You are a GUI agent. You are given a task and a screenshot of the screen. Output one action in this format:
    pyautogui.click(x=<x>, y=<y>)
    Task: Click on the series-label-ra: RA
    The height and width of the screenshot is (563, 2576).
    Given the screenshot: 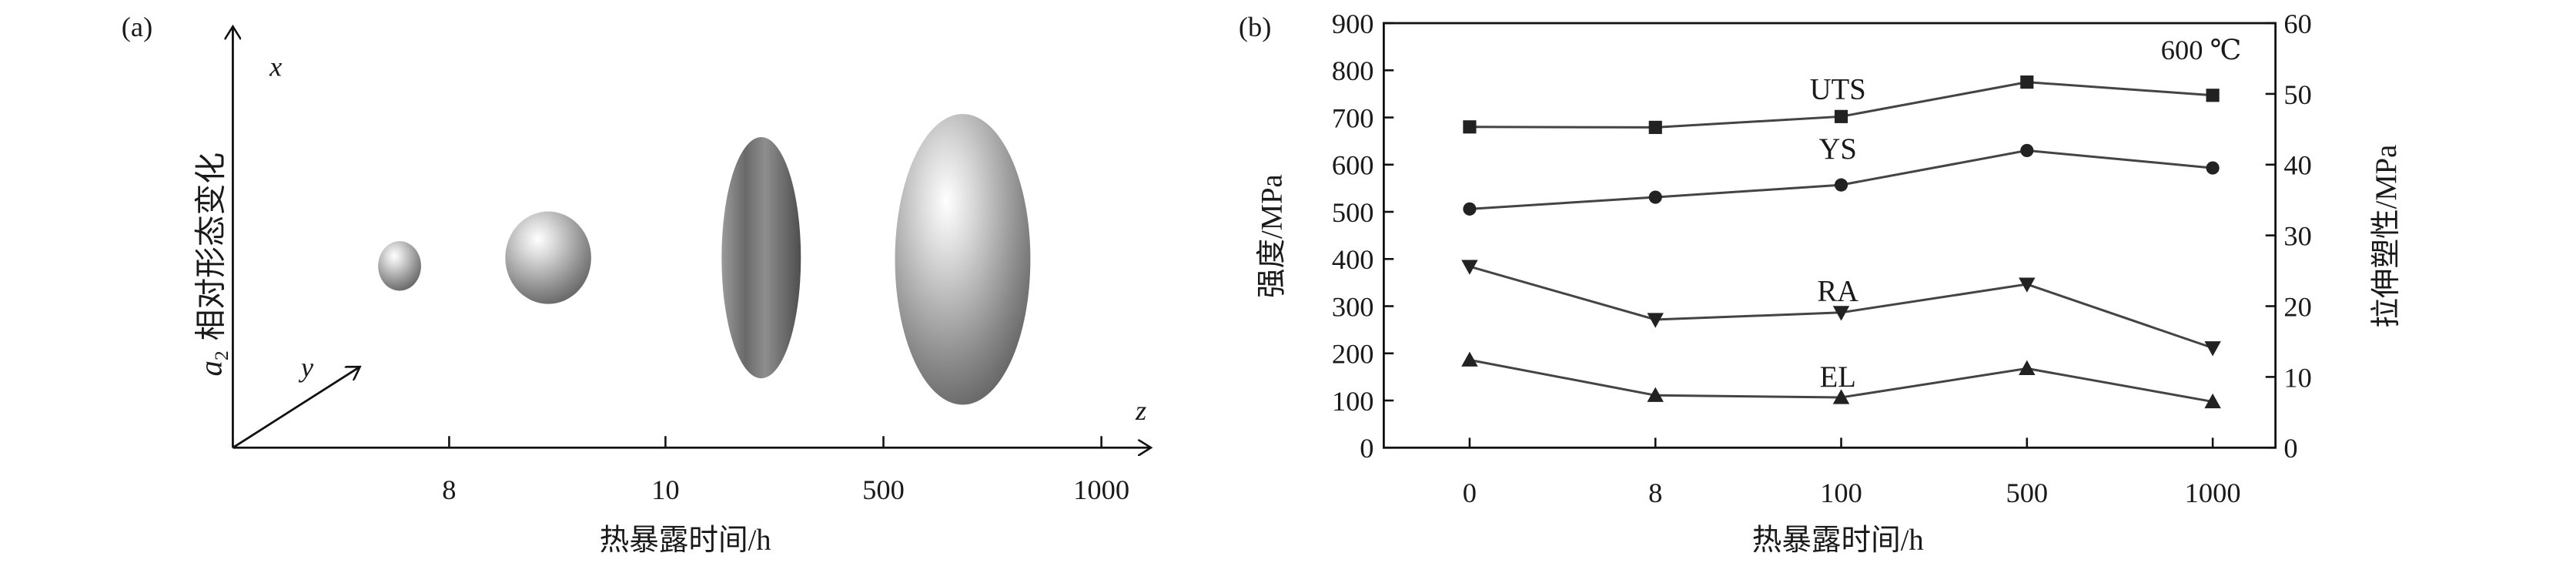 What is the action you would take?
    pyautogui.click(x=1838, y=291)
    